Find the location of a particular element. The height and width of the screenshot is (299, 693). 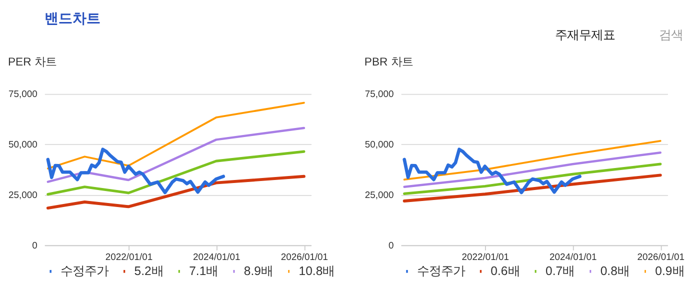

legend-label: 10.8배 is located at coordinates (316, 271).